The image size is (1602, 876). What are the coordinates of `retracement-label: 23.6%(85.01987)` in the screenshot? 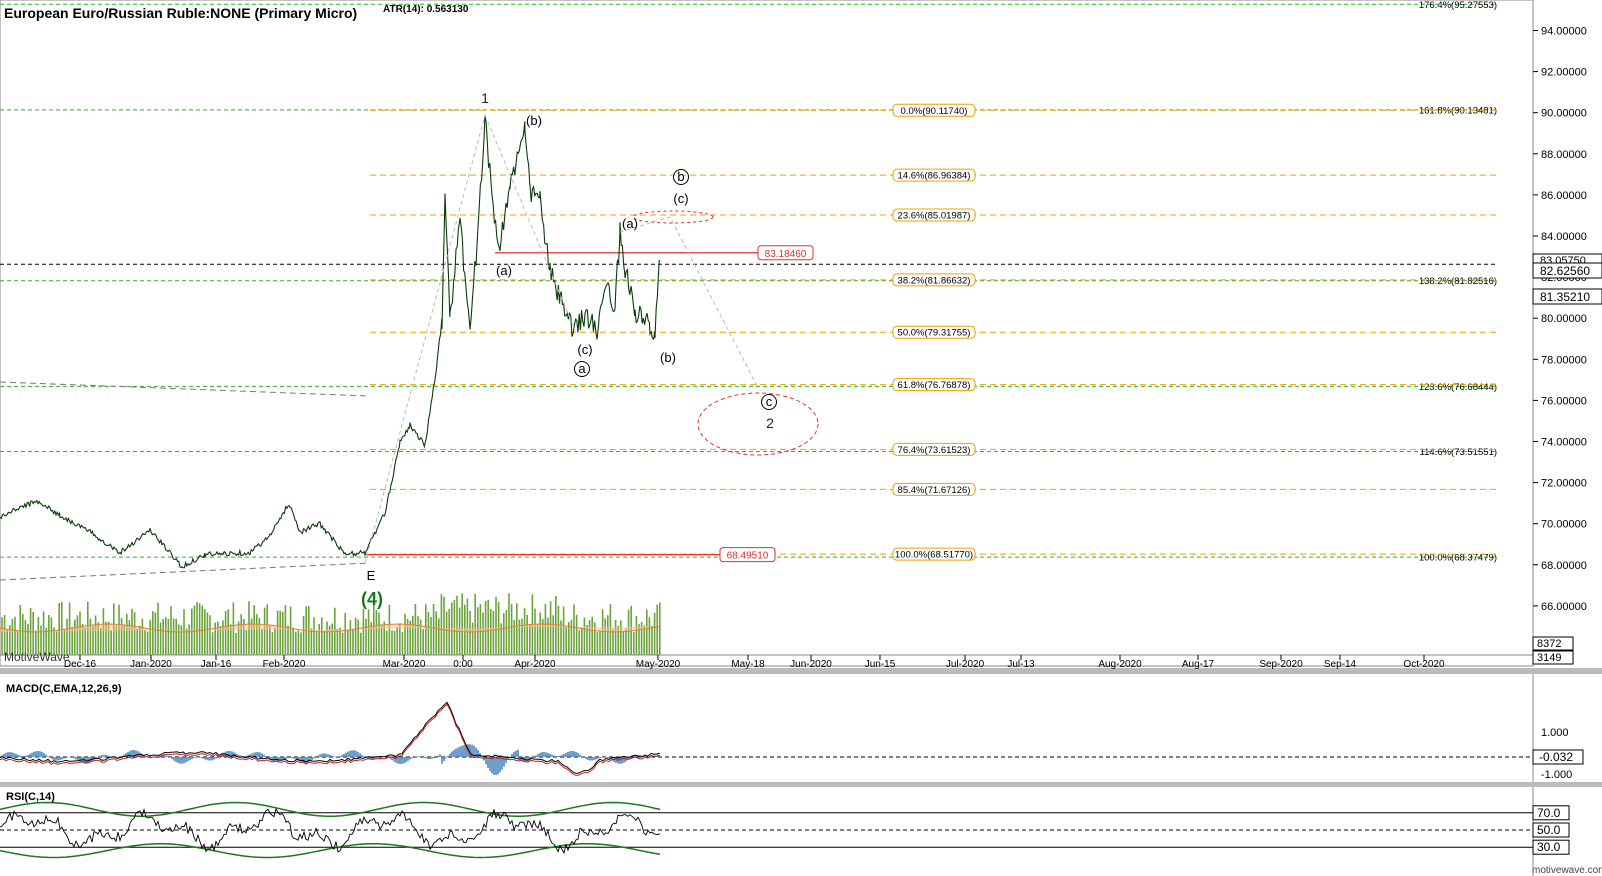 It's located at (934, 216).